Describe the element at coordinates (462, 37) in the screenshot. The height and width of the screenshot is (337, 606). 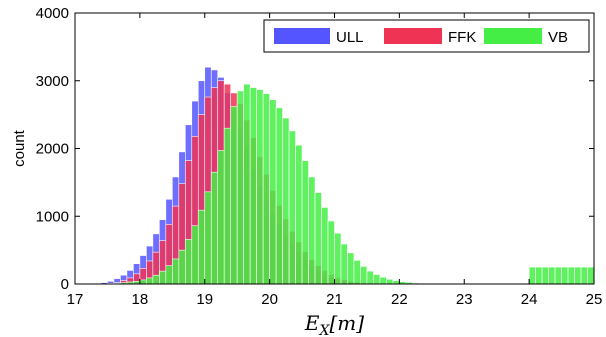
I see `legend-label-ffk: FFK` at that location.